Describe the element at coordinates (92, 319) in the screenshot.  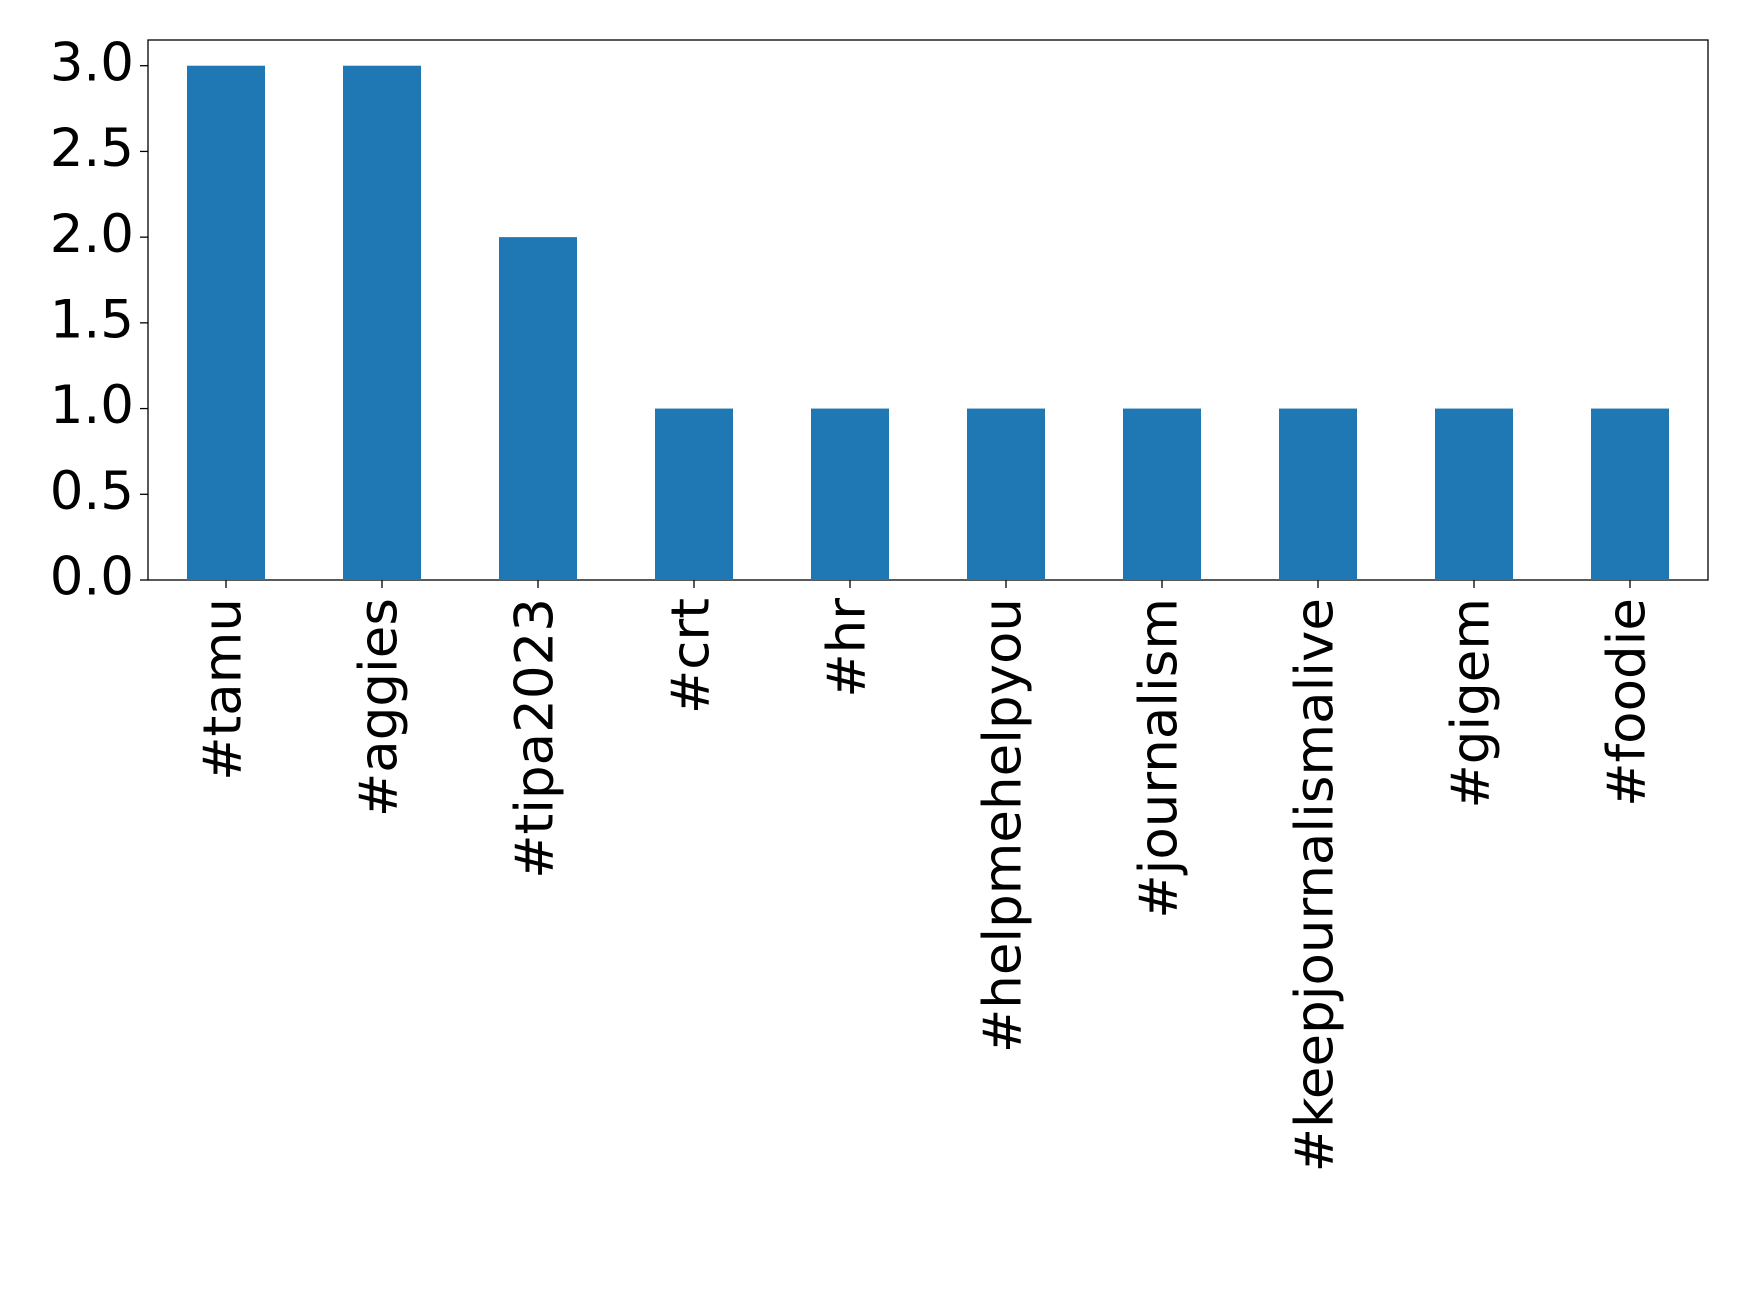
I see `y-tick-label: 1.5` at that location.